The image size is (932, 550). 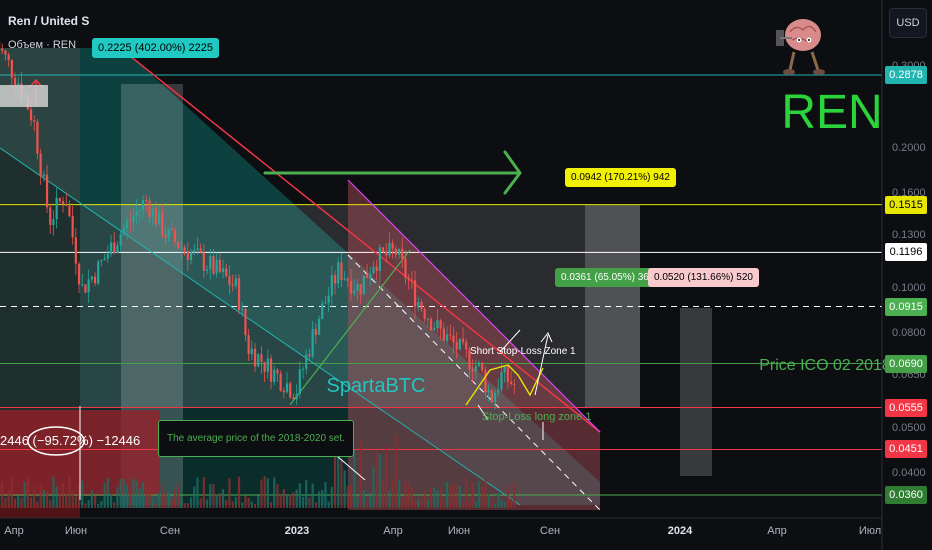 I want to click on price-badge-2: 0.1196, so click(x=906, y=252).